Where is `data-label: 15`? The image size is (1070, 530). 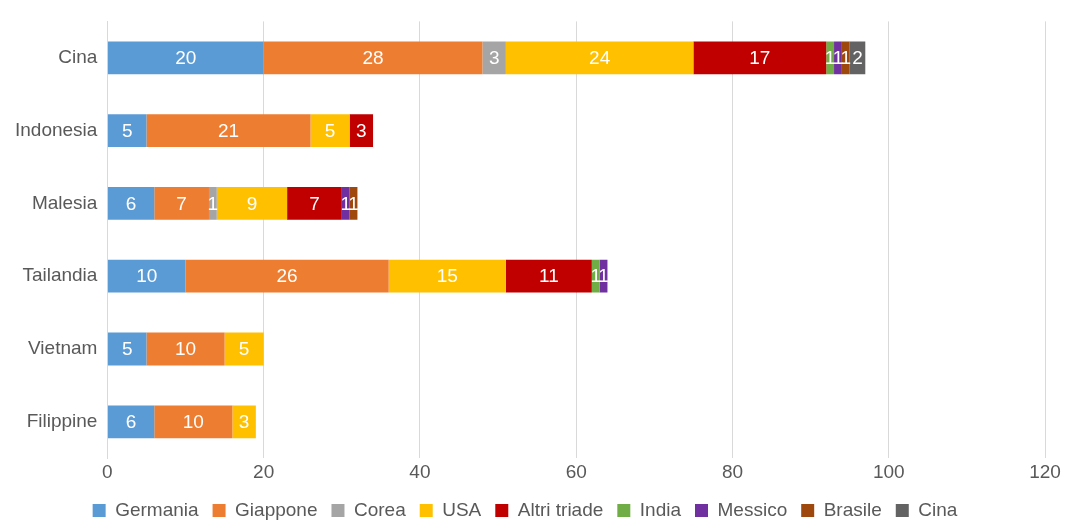
data-label: 15 is located at coordinates (447, 276).